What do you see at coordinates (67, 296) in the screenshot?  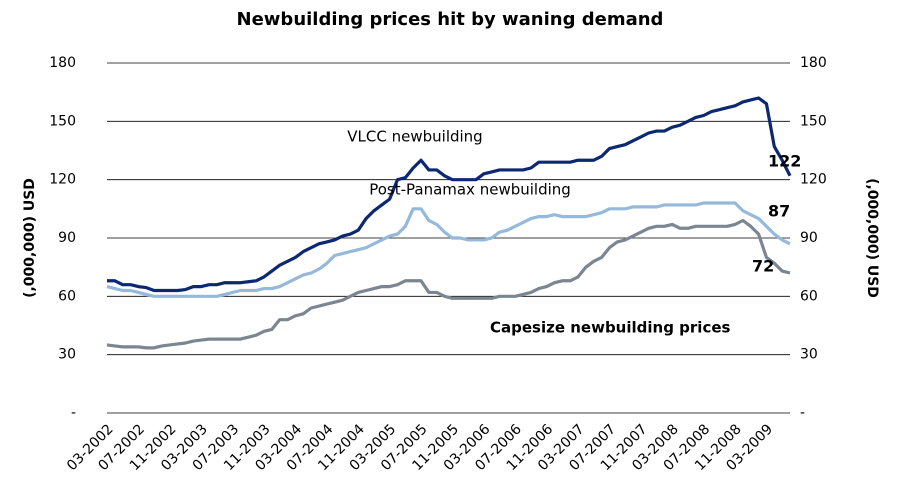 I see `y-tick-label: 60` at bounding box center [67, 296].